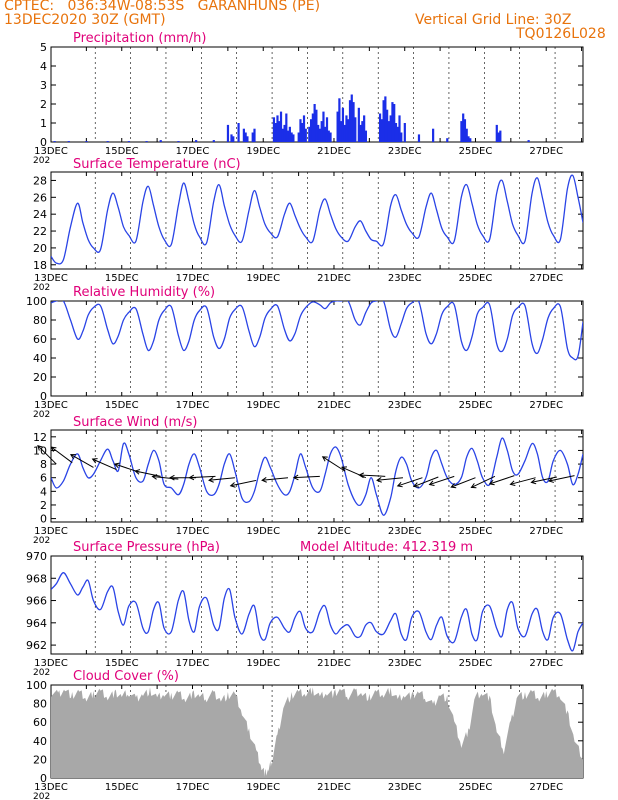  I want to click on x-tick-label: 17DEC, so click(193, 405).